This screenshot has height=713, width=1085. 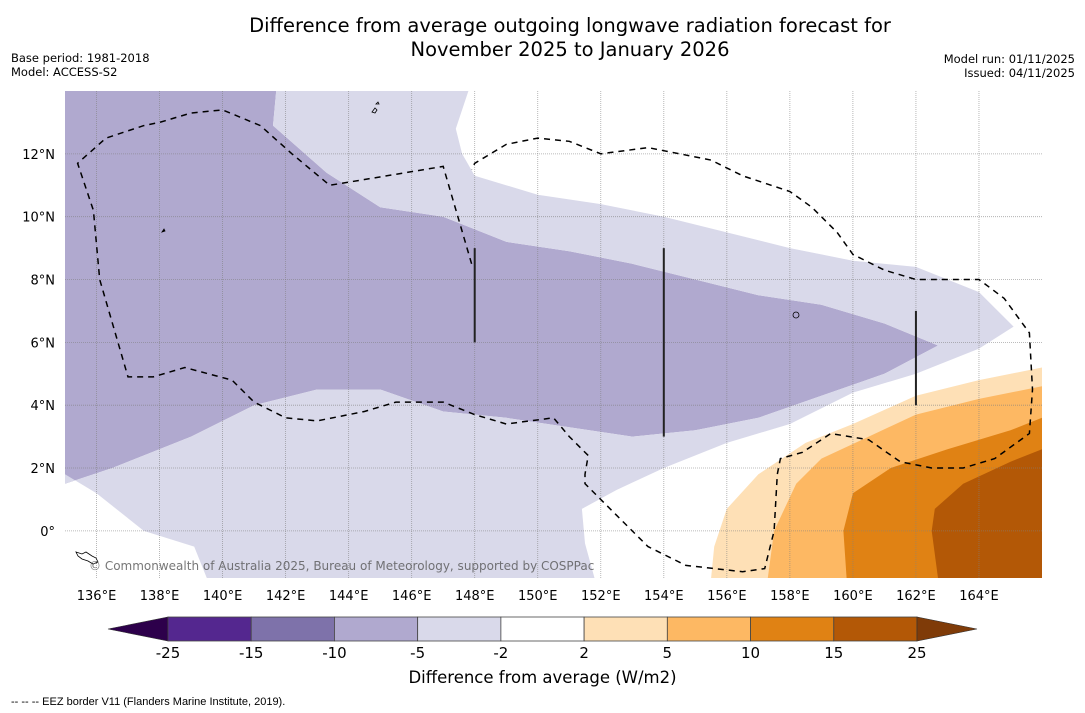 I want to click on colorbar-tick-label: -2, so click(x=500, y=653).